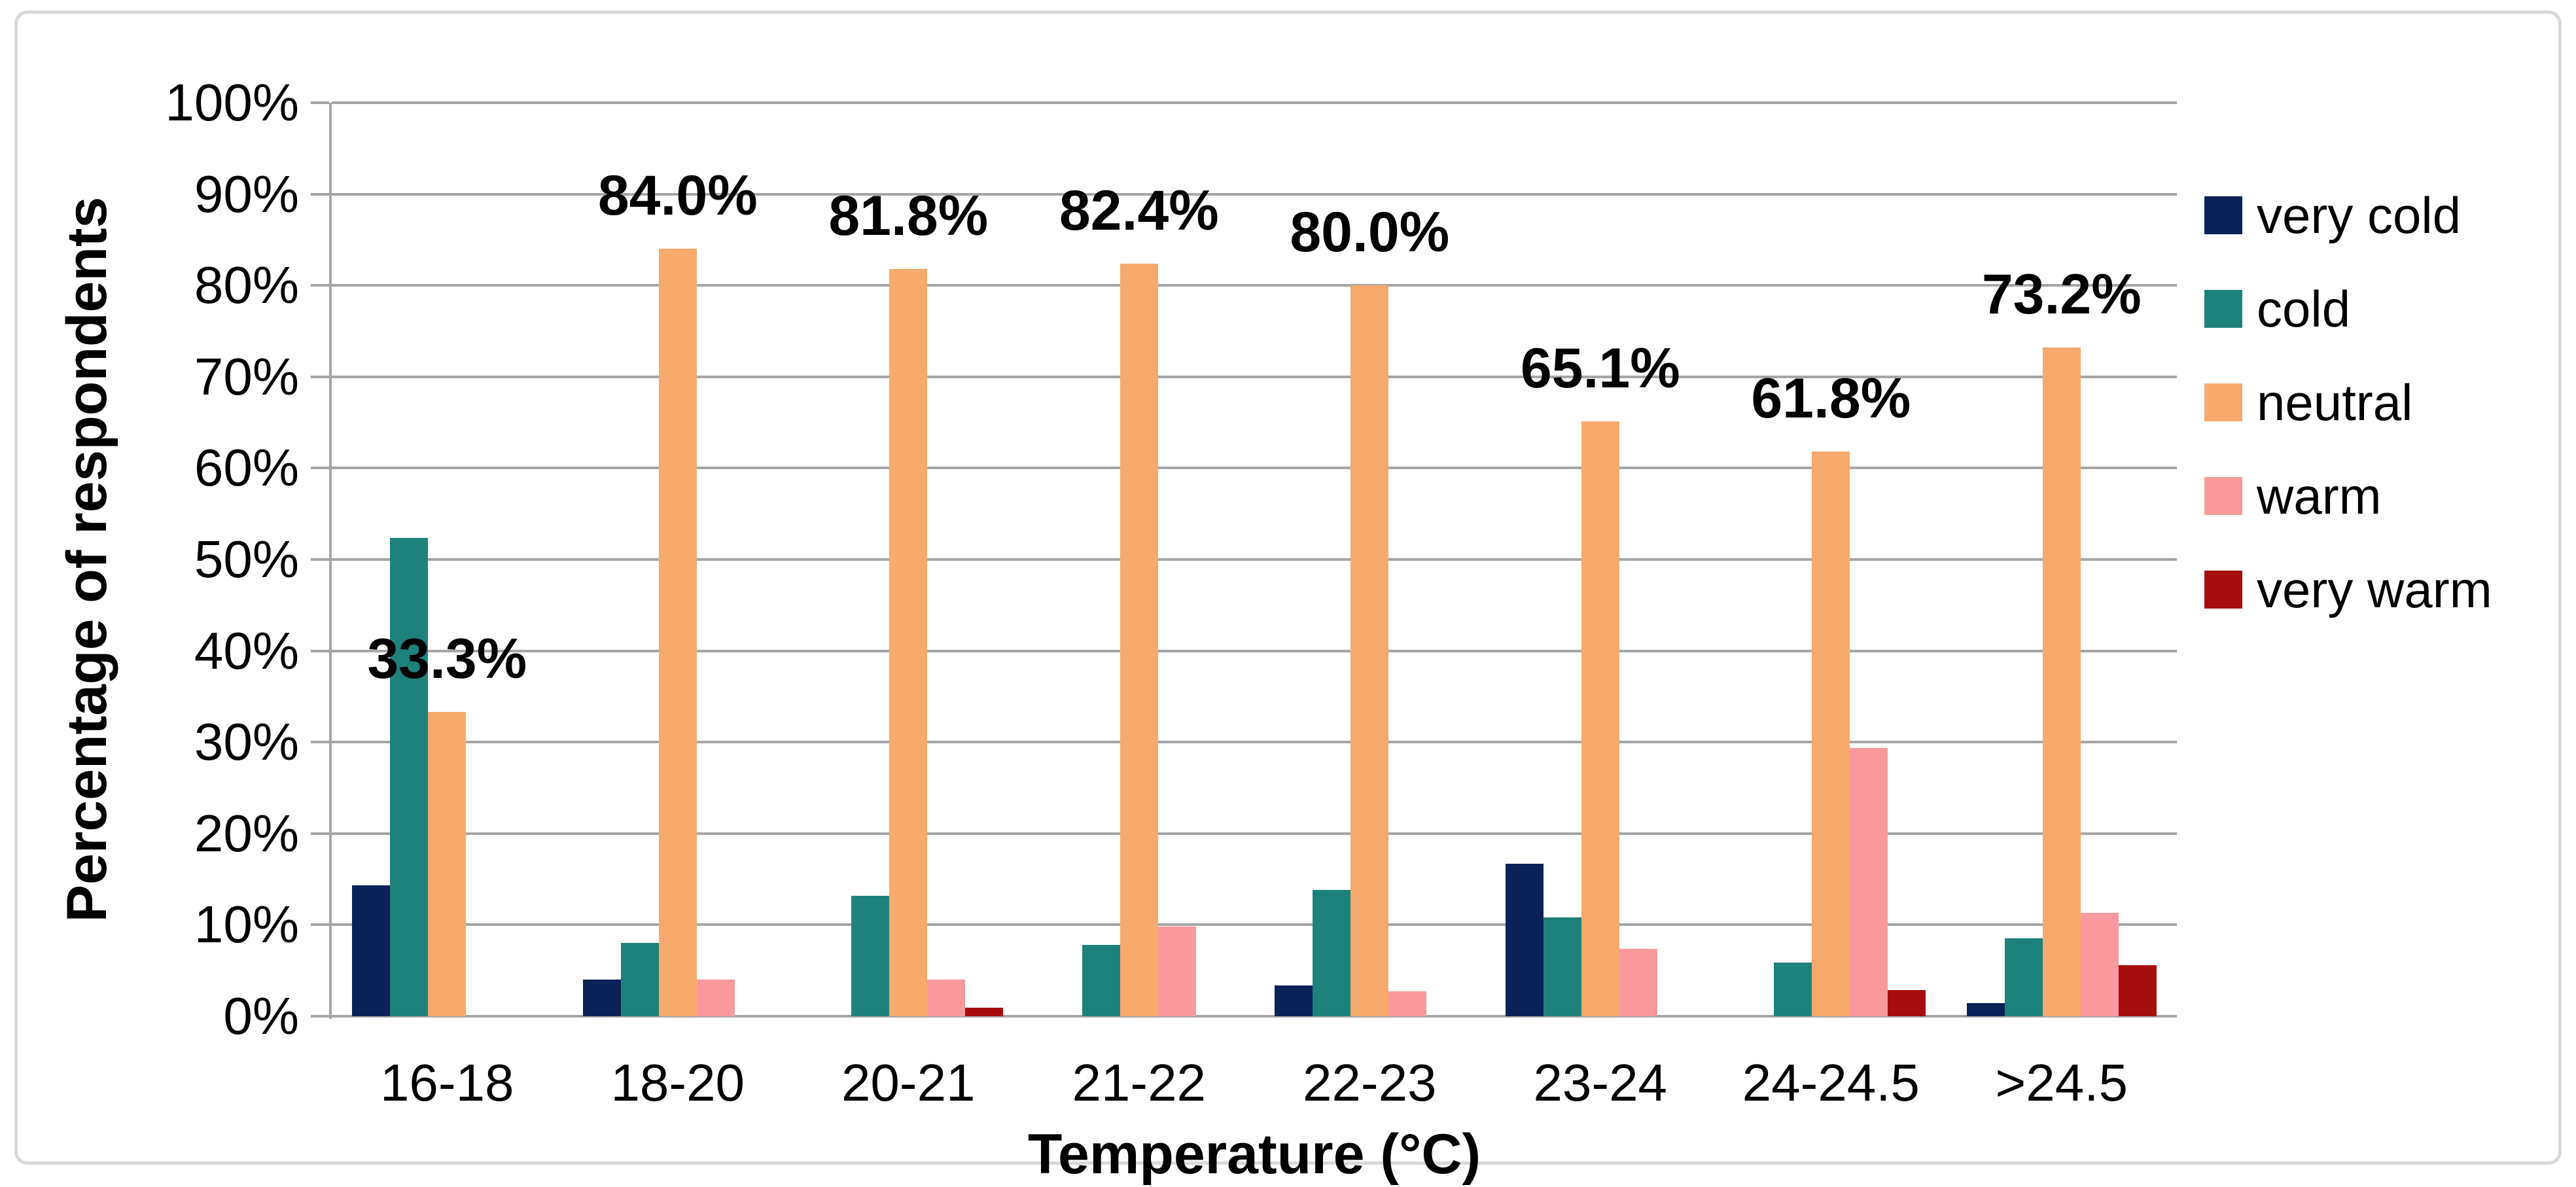 The height and width of the screenshot is (1187, 2576). I want to click on legend-item-cold: cold, so click(2348, 309).